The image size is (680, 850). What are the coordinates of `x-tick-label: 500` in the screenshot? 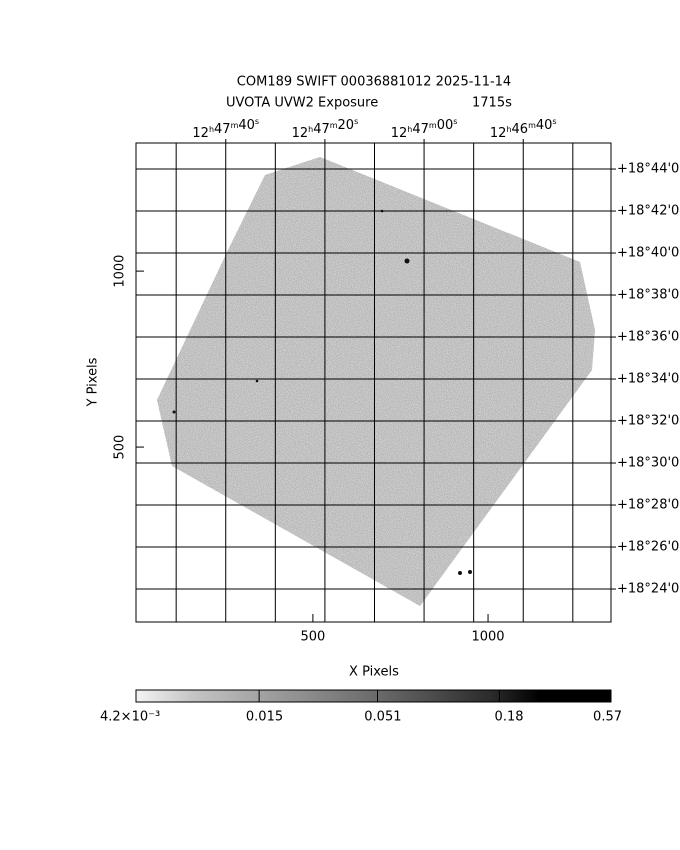 It's located at (312, 637).